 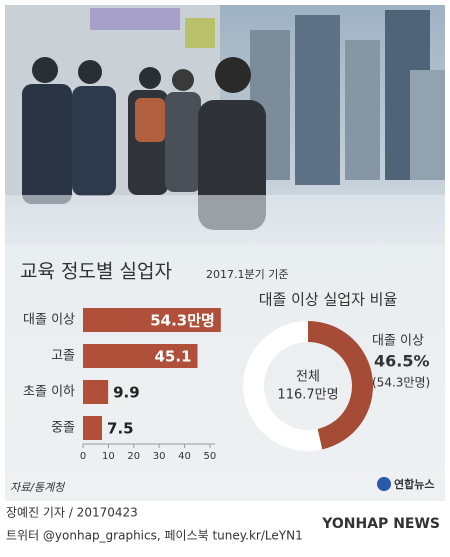 I want to click on pie-title: 대졸 이상 실업자 비율, so click(x=328, y=300).